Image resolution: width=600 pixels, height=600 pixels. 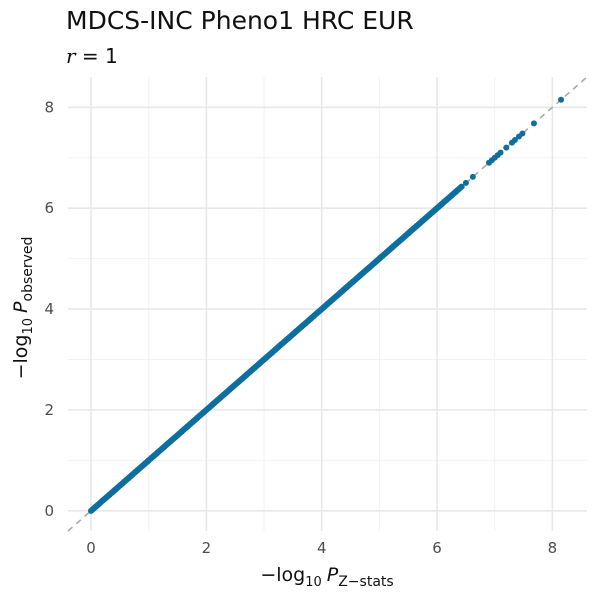 What do you see at coordinates (553, 548) in the screenshot?
I see `x-tick-label: 8` at bounding box center [553, 548].